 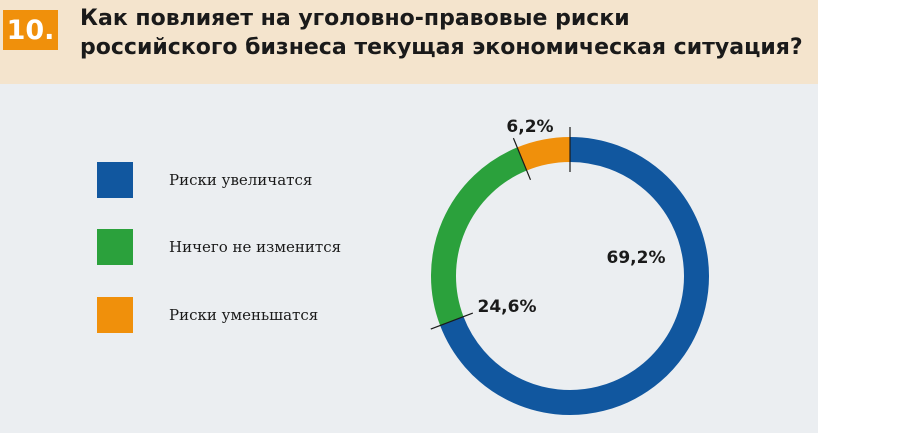 I want to click on value-label-increase: 69,2%, so click(x=636, y=258).